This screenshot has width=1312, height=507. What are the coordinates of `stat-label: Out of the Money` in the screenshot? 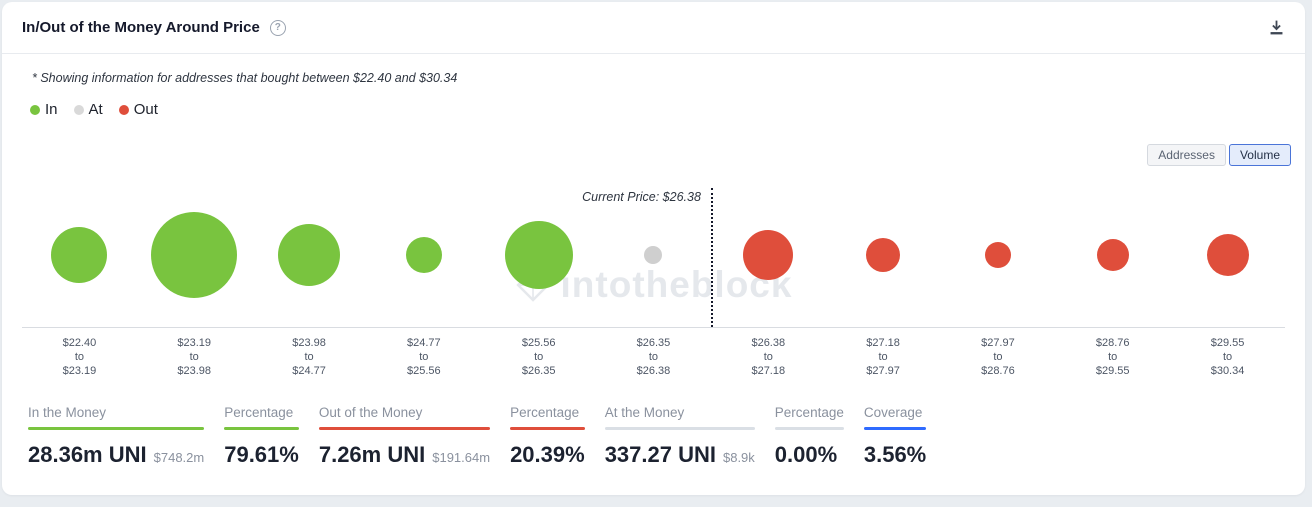 It's located at (370, 412).